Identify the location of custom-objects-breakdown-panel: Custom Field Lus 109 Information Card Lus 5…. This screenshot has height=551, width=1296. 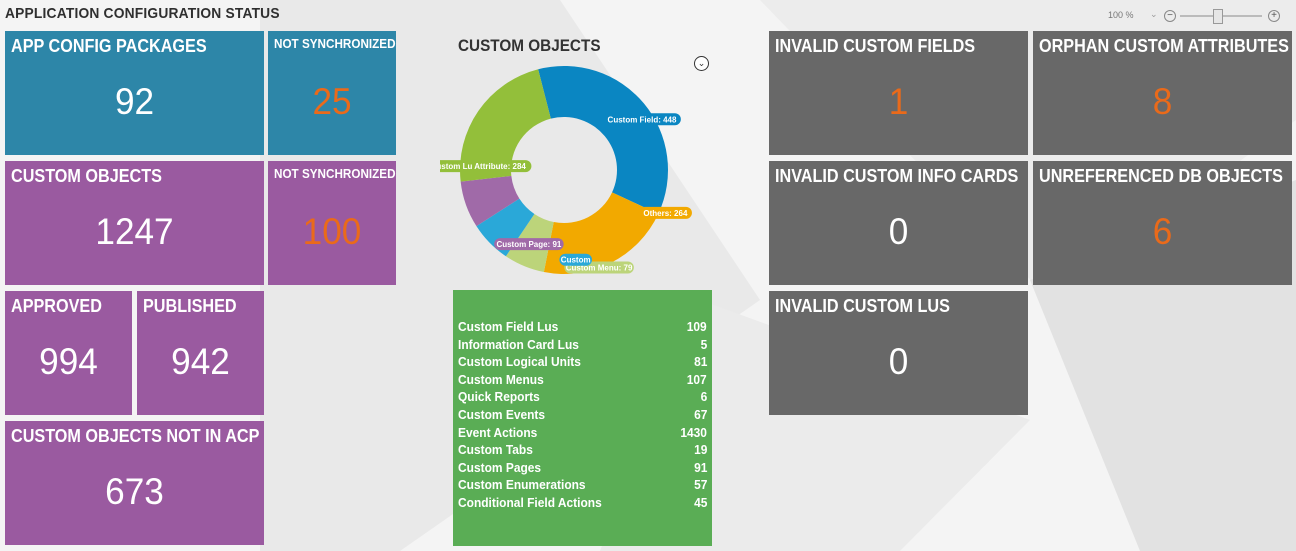
(582, 418).